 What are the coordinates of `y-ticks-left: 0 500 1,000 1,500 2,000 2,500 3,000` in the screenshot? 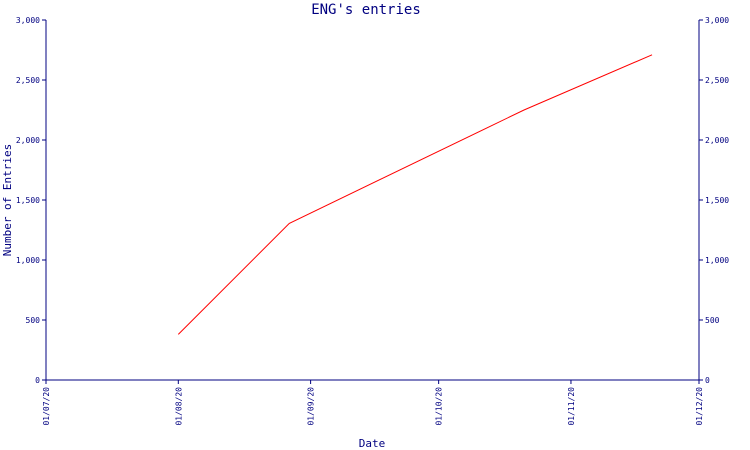 It's located at (31, 200).